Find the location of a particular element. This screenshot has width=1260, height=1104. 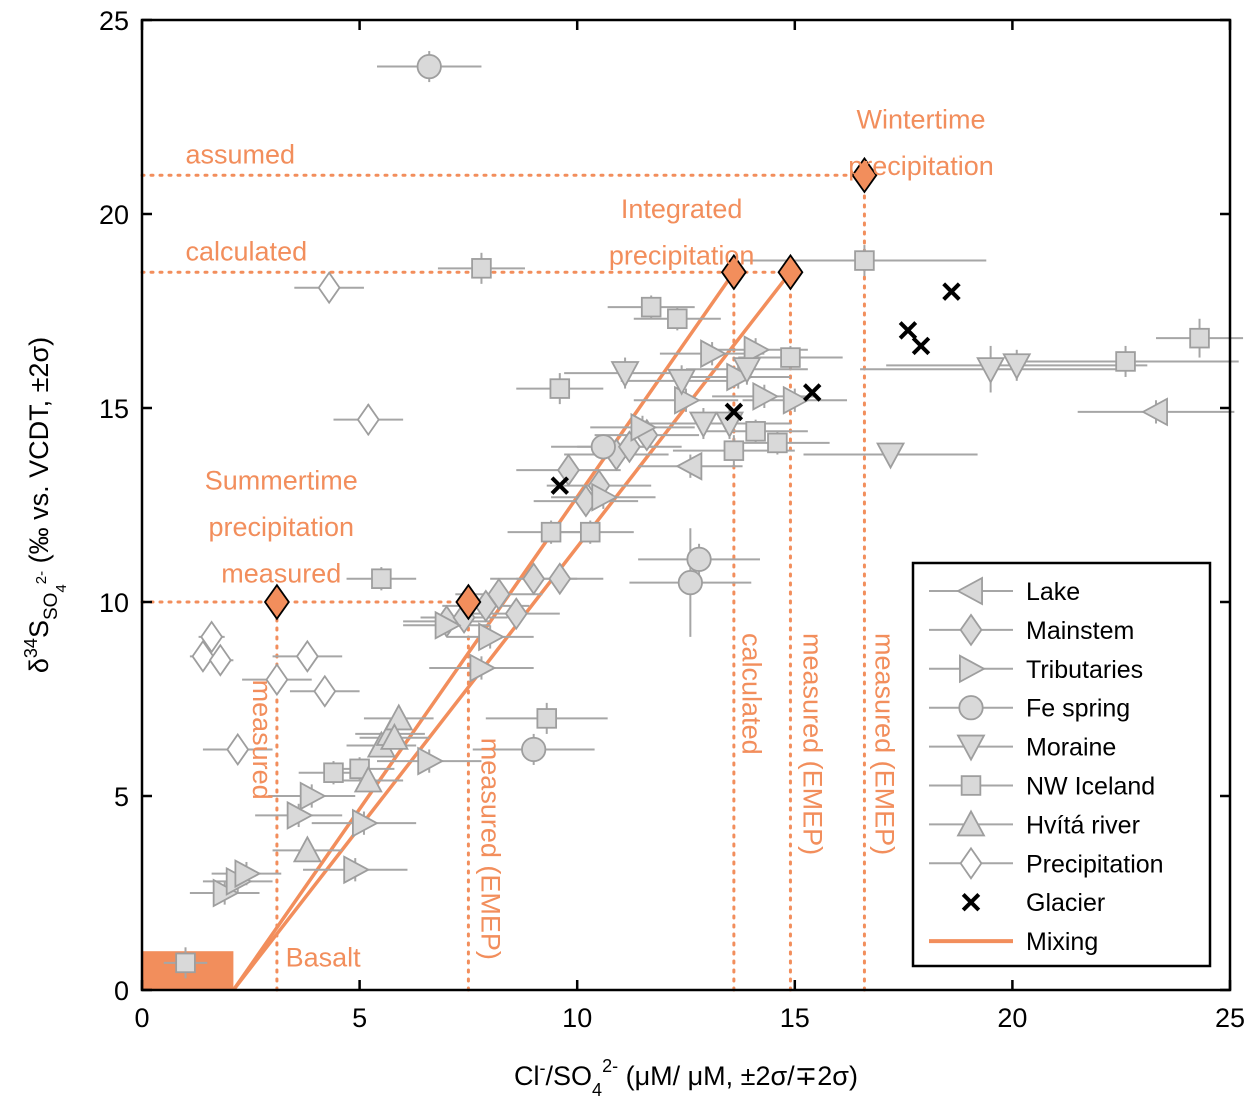

y-label-delta: δ is located at coordinates (39, 665).